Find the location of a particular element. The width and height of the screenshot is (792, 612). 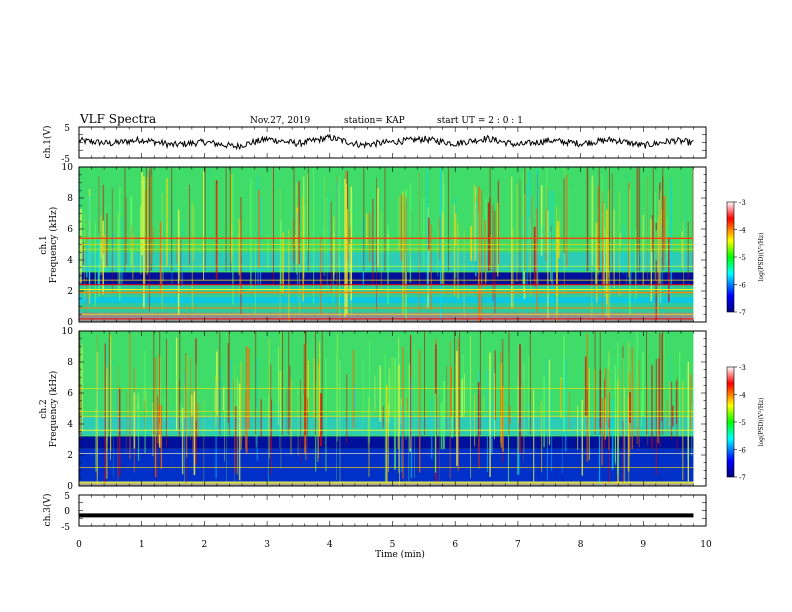

ch1-wave-ytick-top: 5 is located at coordinates (67, 129).